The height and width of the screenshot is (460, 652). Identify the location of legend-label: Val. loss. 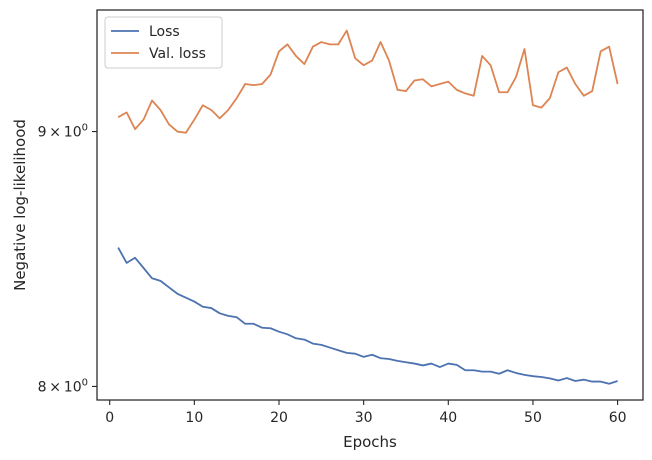
(177, 54).